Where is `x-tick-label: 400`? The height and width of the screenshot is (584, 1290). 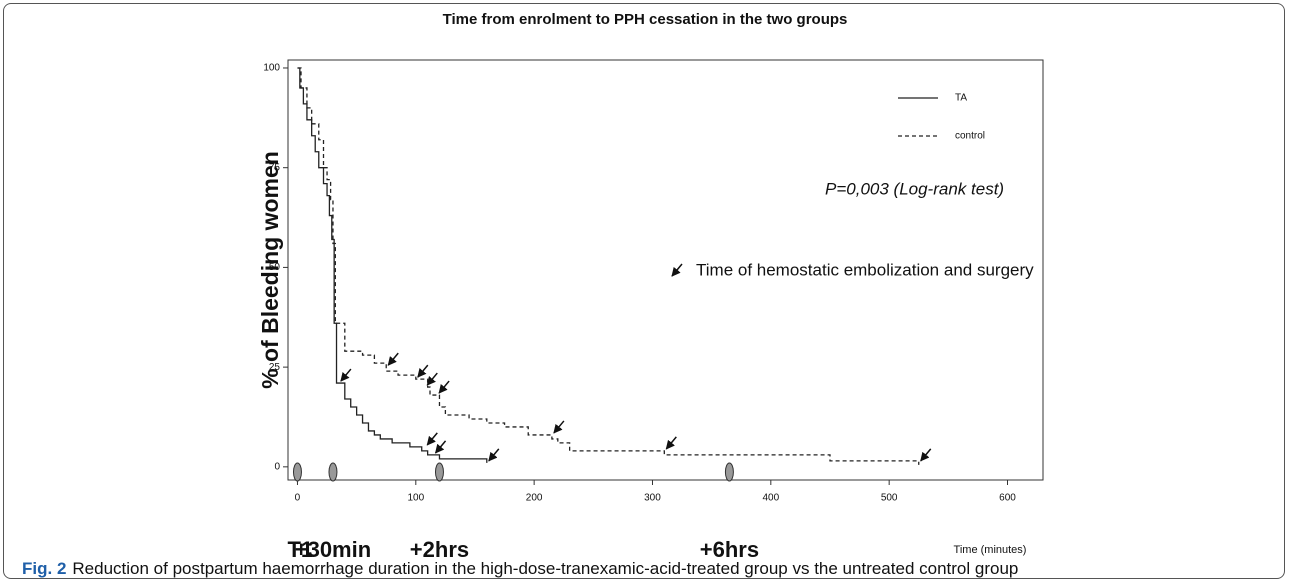
x-tick-label: 400 is located at coordinates (770, 498).